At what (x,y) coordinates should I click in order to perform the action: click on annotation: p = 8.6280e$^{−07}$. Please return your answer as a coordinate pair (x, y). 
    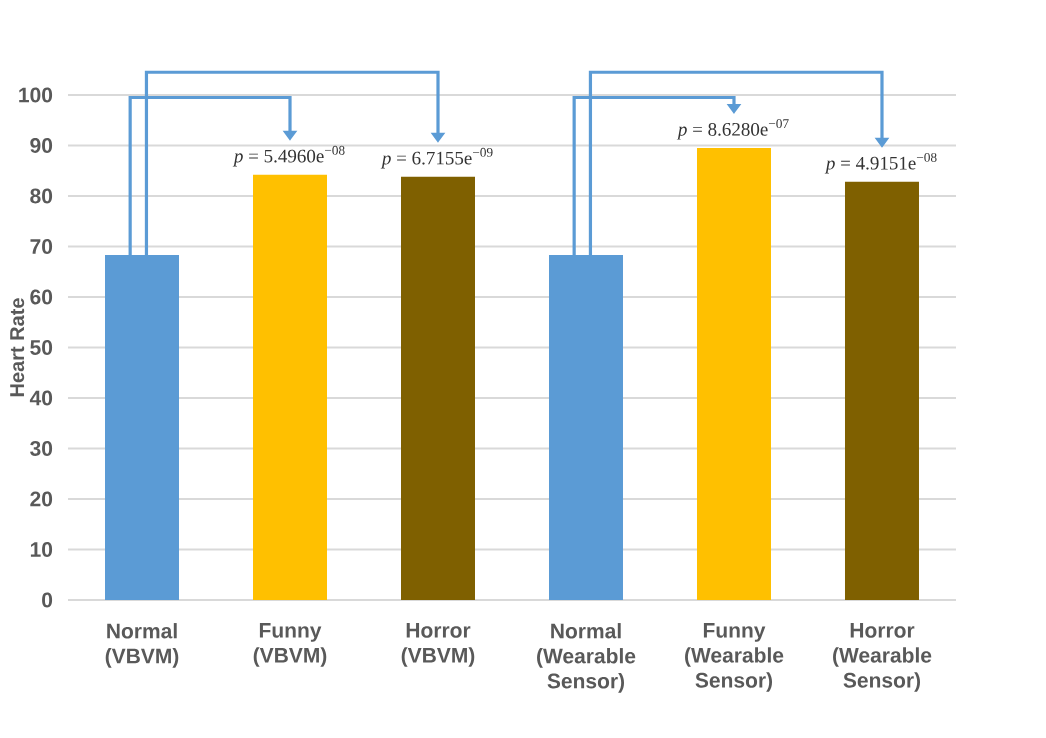
    Looking at the image, I should click on (732, 129).